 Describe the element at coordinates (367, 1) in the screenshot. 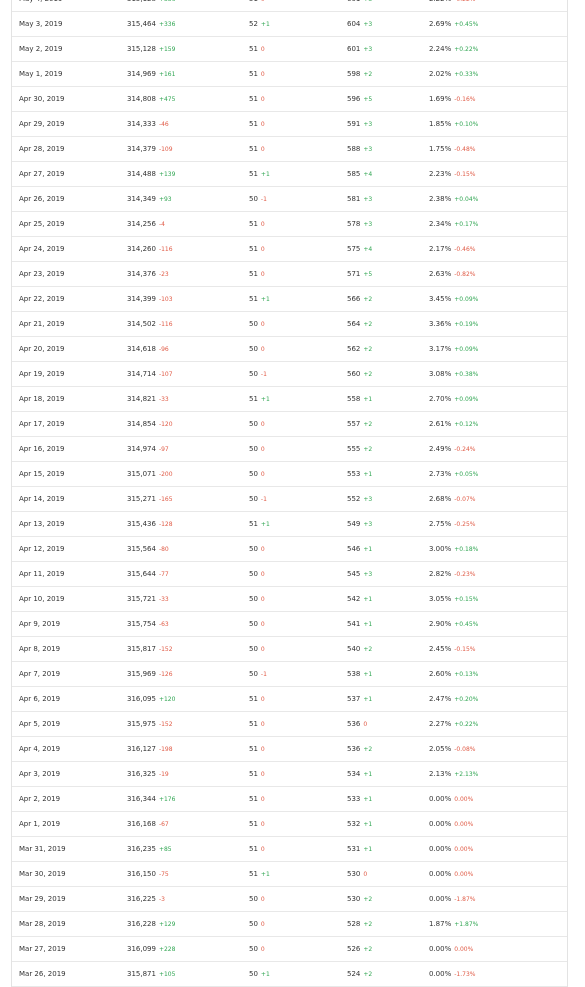

I see `change-delta: +3` at that location.